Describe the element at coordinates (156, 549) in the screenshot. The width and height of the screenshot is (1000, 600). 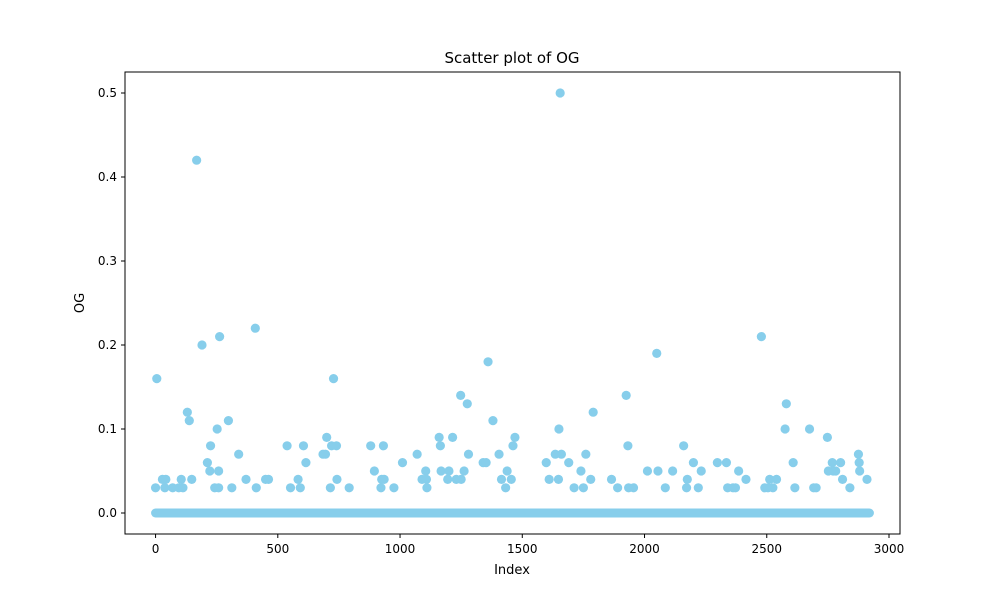
I see `x-tick-label: 0` at that location.